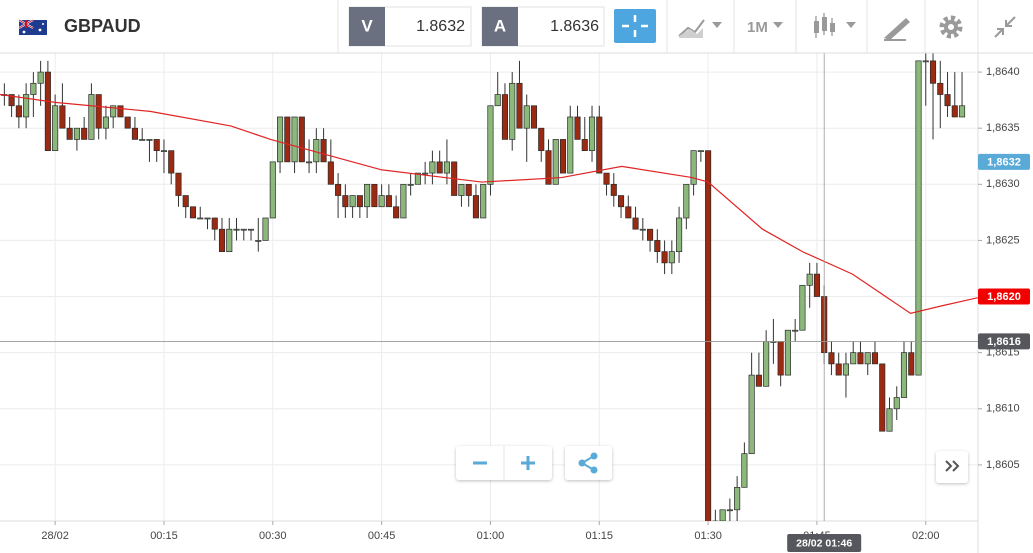  What do you see at coordinates (367, 26) in the screenshot?
I see `bid-badge` at bounding box center [367, 26].